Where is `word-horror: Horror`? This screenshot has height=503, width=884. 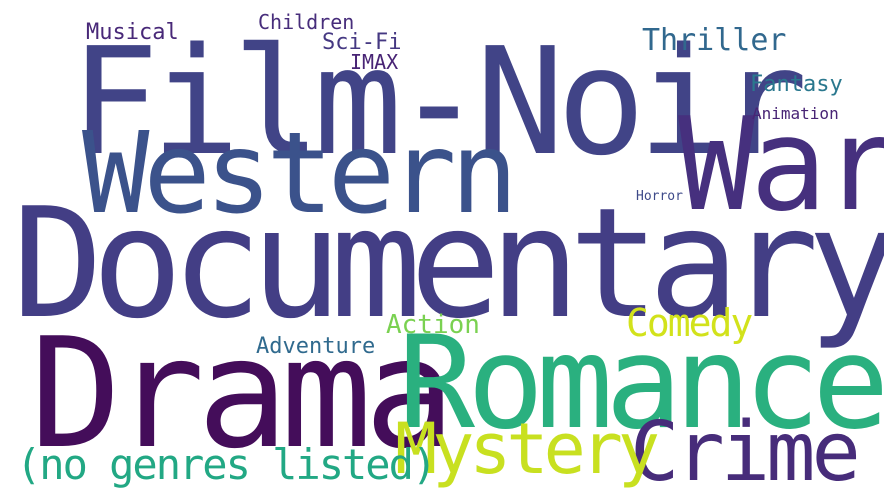 word-horror: Horror is located at coordinates (659, 196).